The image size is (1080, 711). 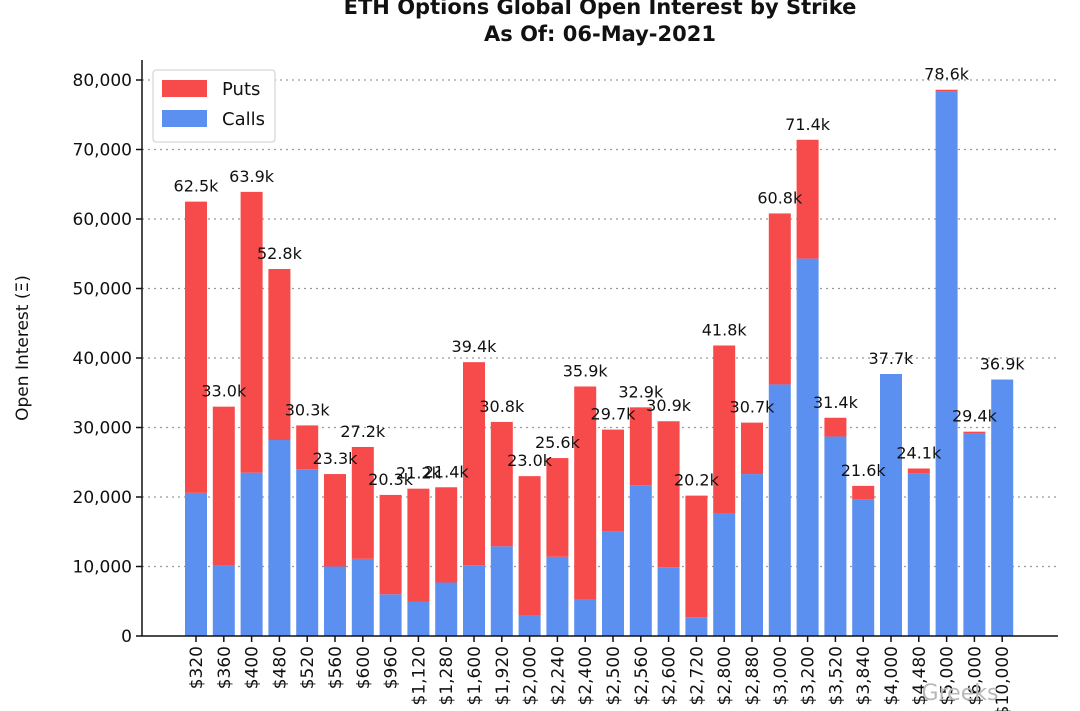 I want to click on data-label: 20.2k, so click(x=697, y=480).